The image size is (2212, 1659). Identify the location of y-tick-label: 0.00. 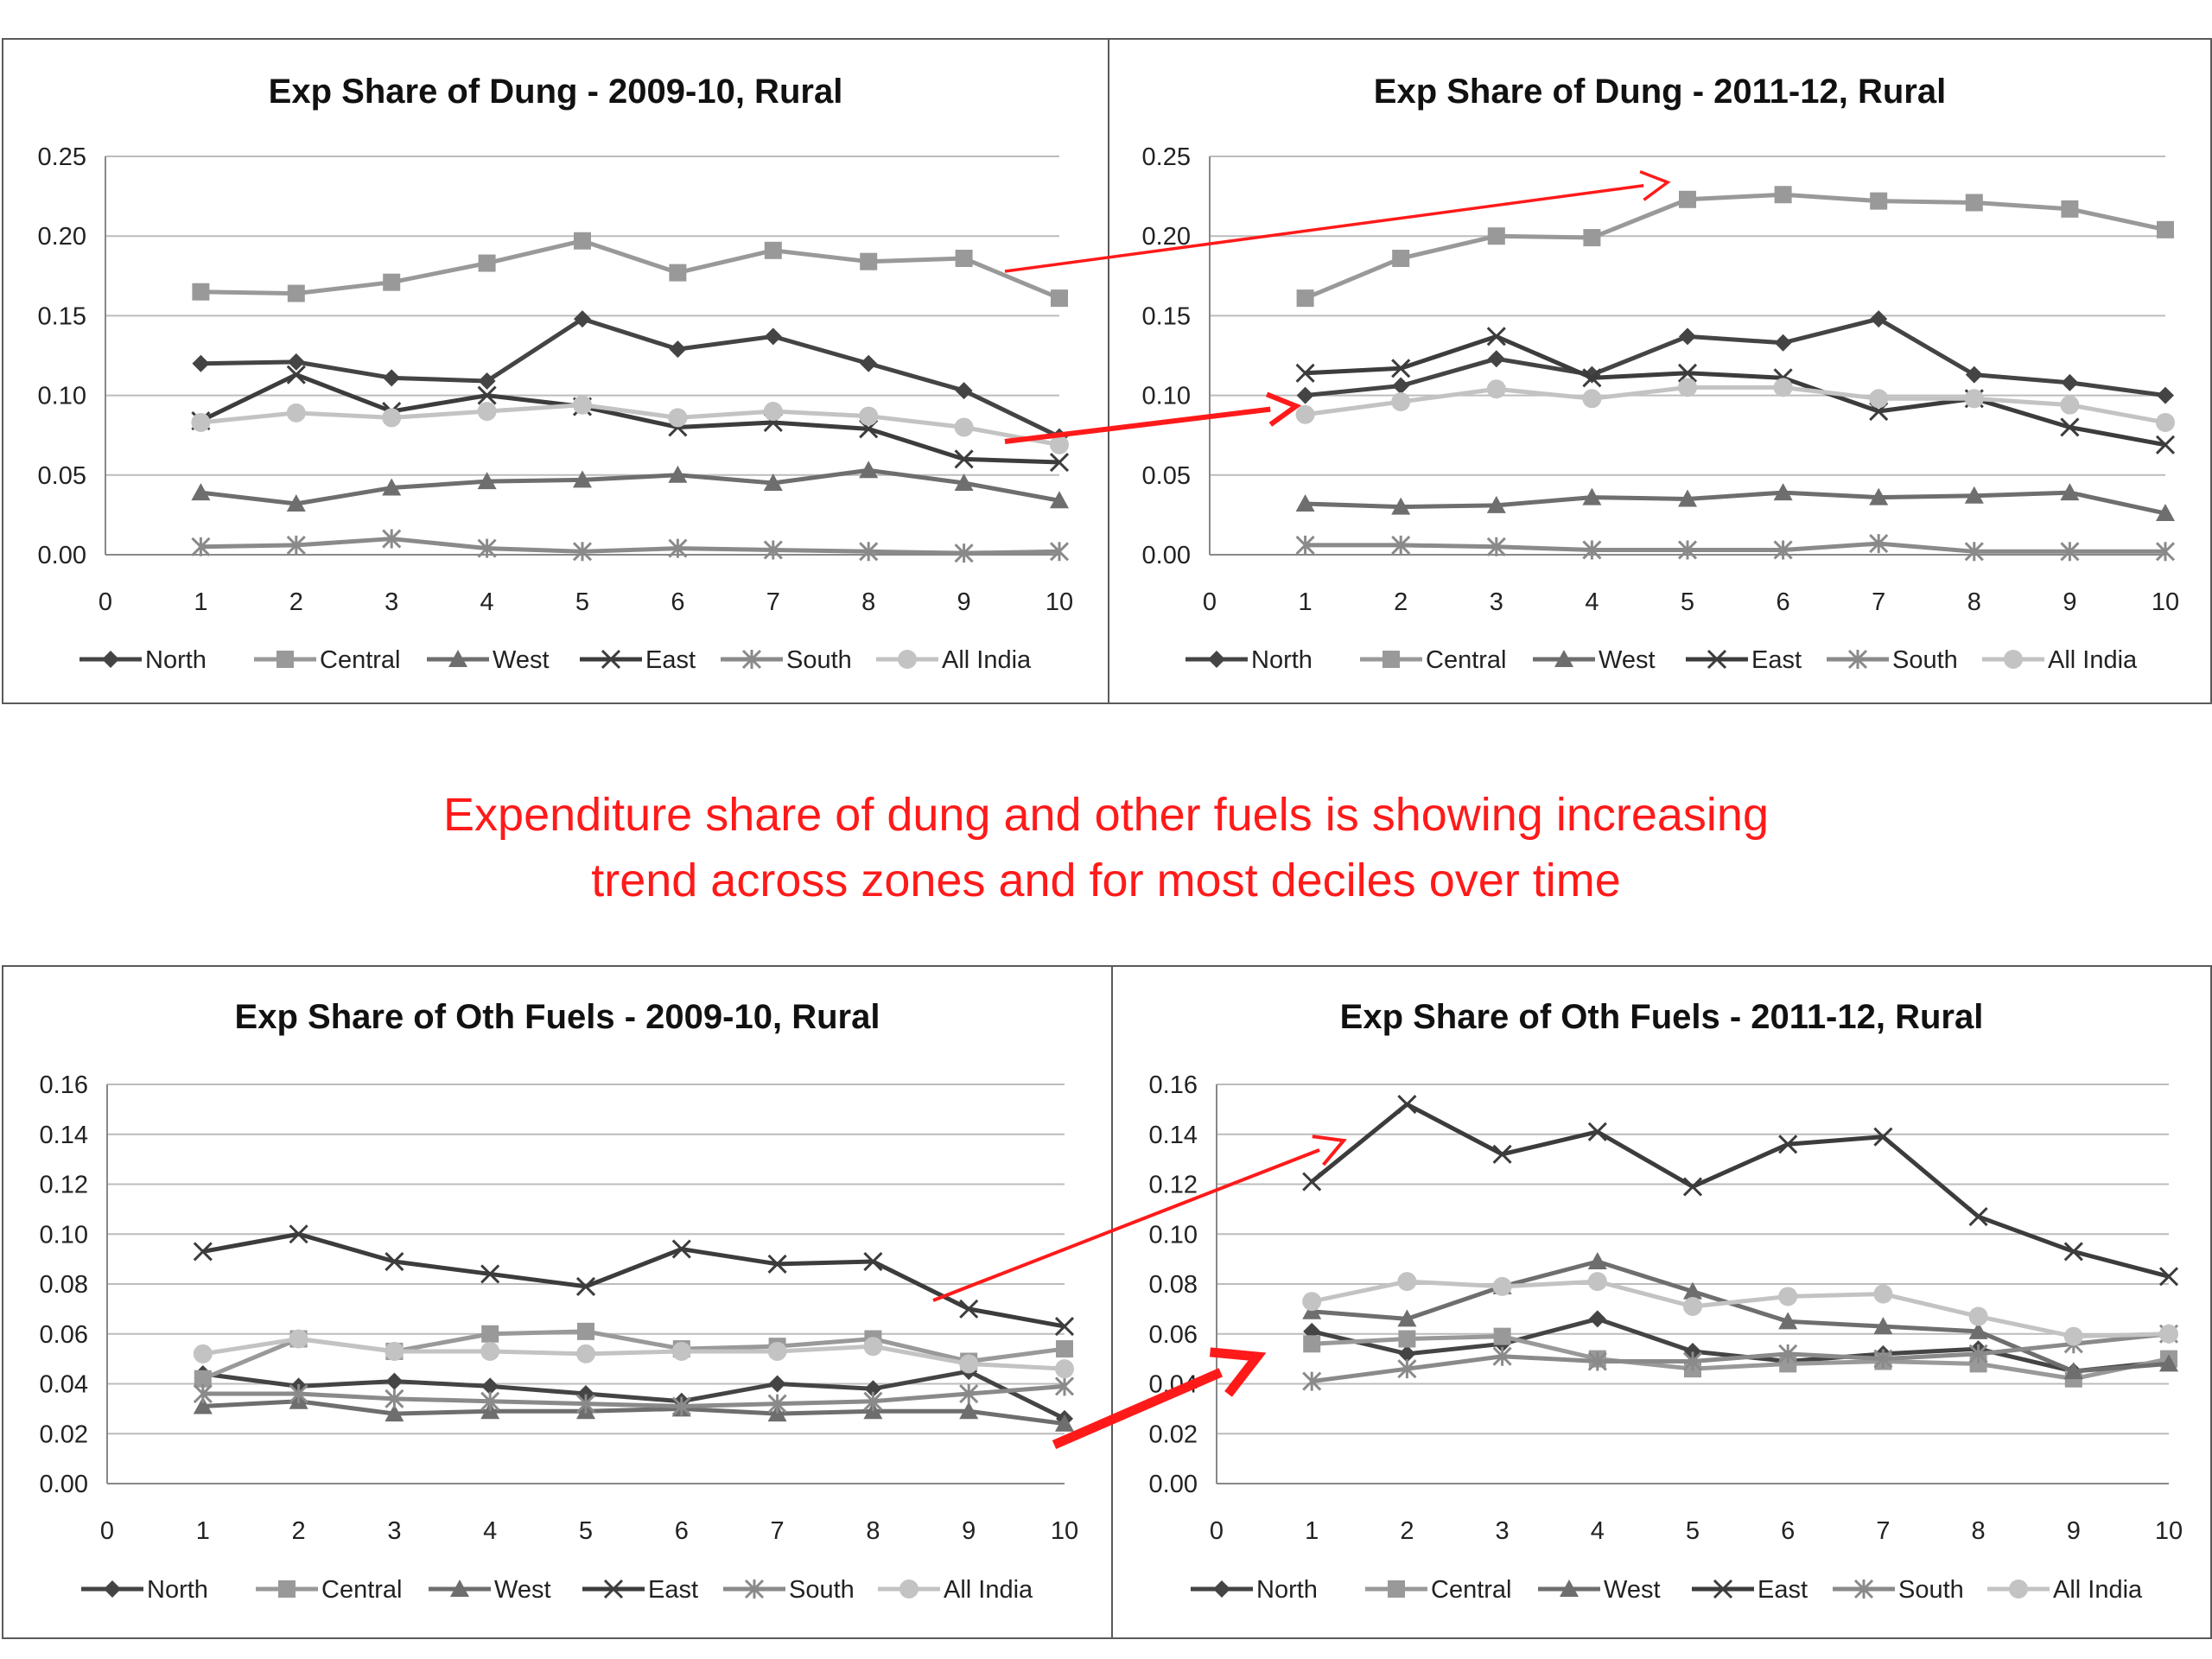
(62, 555).